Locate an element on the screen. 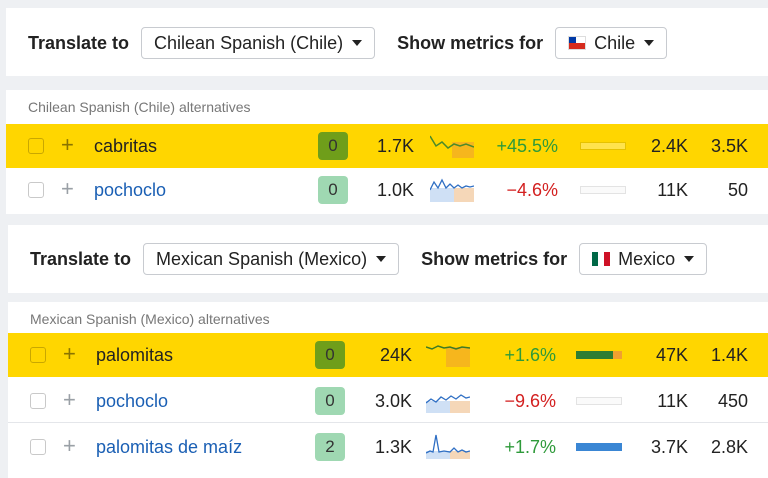 The height and width of the screenshot is (478, 768). language-dropdown: Chilean Spanish (Chile) is located at coordinates (258, 43).